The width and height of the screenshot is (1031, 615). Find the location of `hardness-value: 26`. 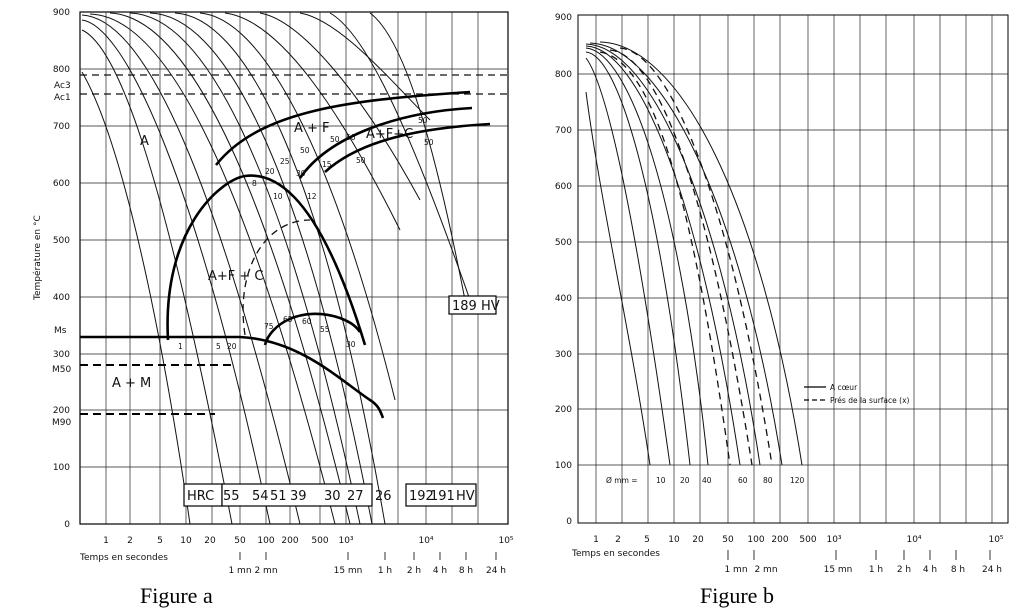

hardness-value: 26 is located at coordinates (383, 496).